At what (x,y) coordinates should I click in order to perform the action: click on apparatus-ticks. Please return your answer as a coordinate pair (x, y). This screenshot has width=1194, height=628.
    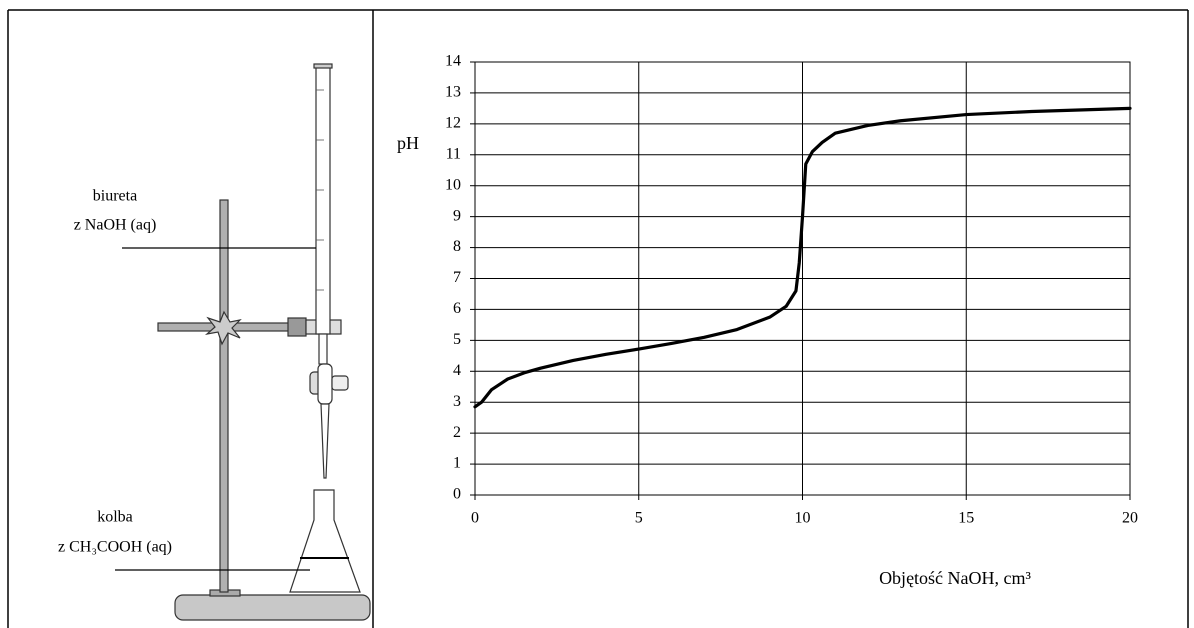
    Looking at the image, I should click on (320, 190).